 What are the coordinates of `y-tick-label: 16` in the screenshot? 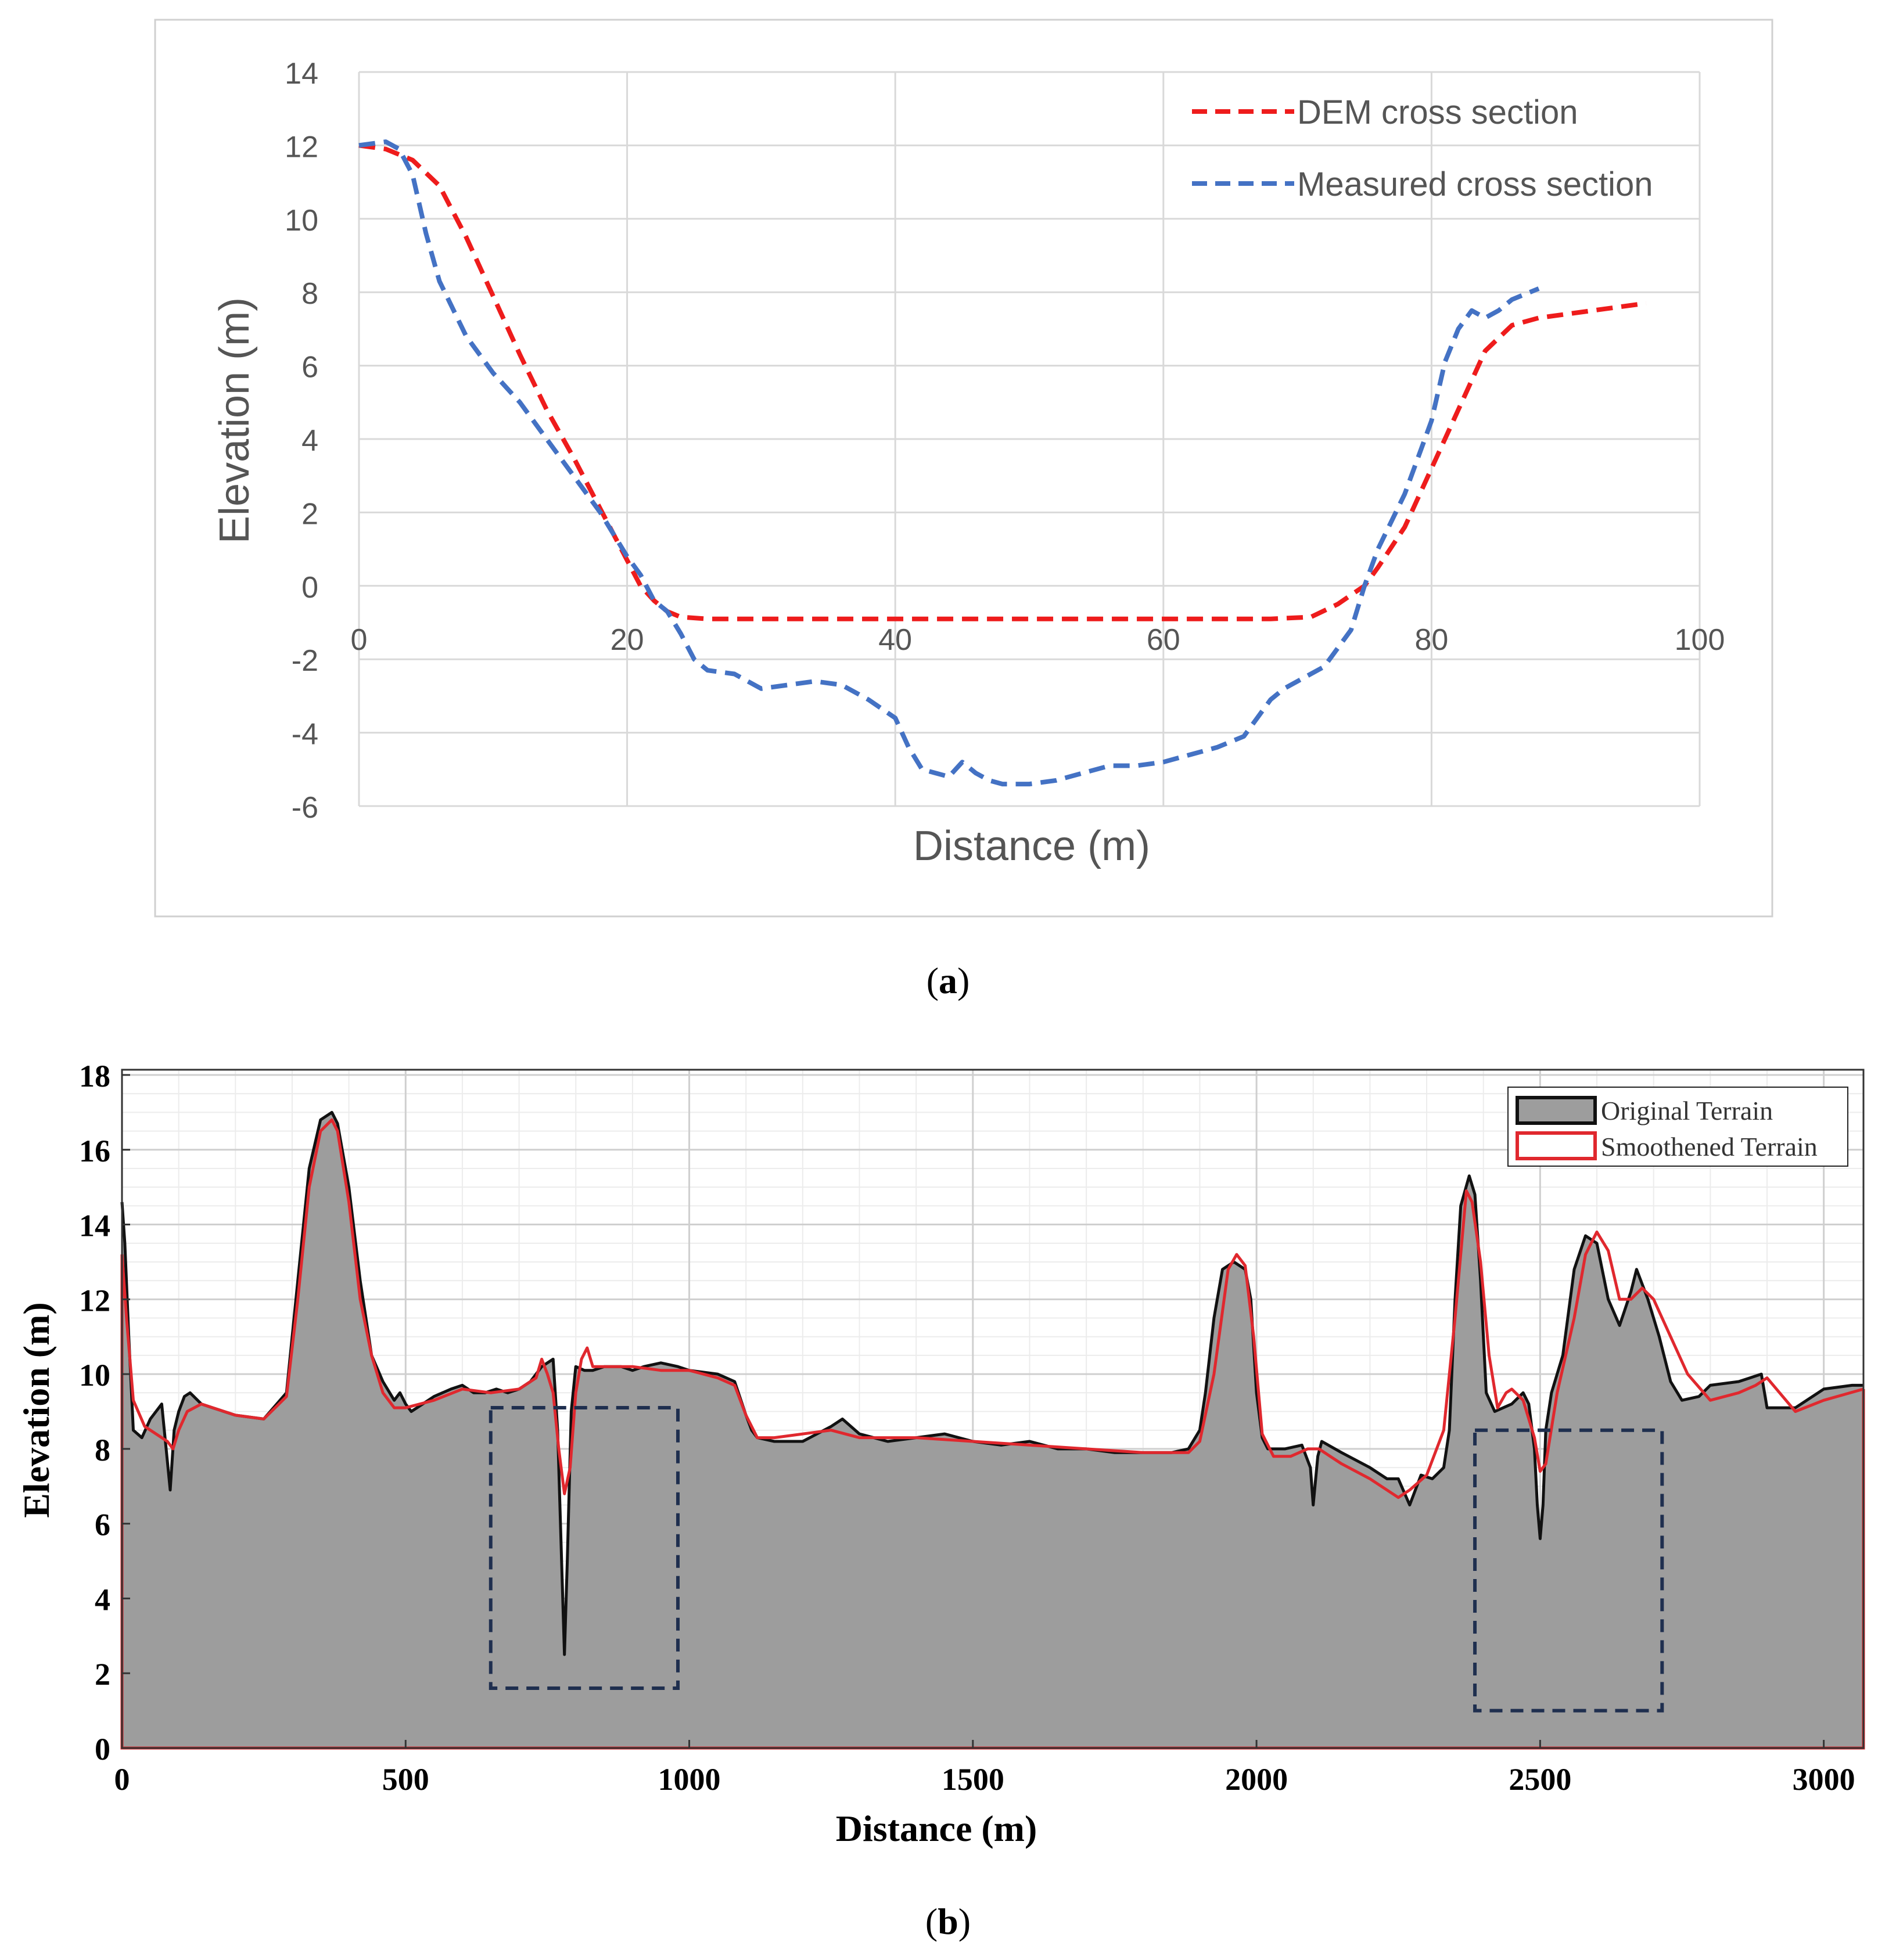 It's located at (95, 1151).